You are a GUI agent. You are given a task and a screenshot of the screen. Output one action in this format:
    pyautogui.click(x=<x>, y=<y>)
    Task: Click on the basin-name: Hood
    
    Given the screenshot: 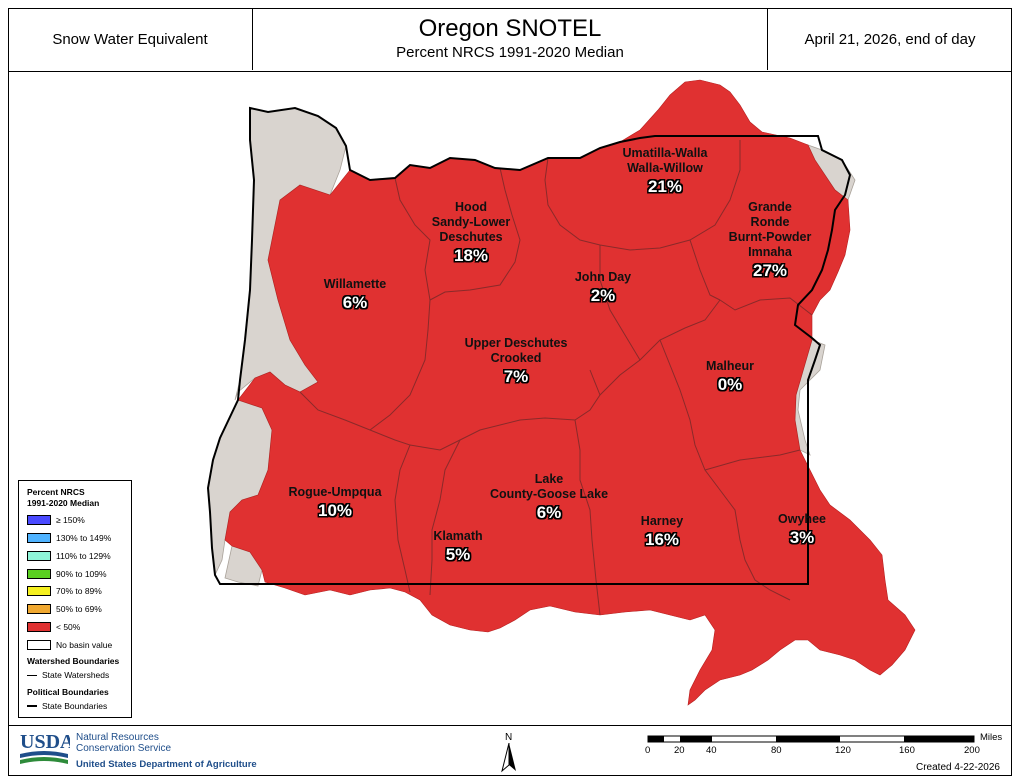 What is the action you would take?
    pyautogui.click(x=471, y=207)
    